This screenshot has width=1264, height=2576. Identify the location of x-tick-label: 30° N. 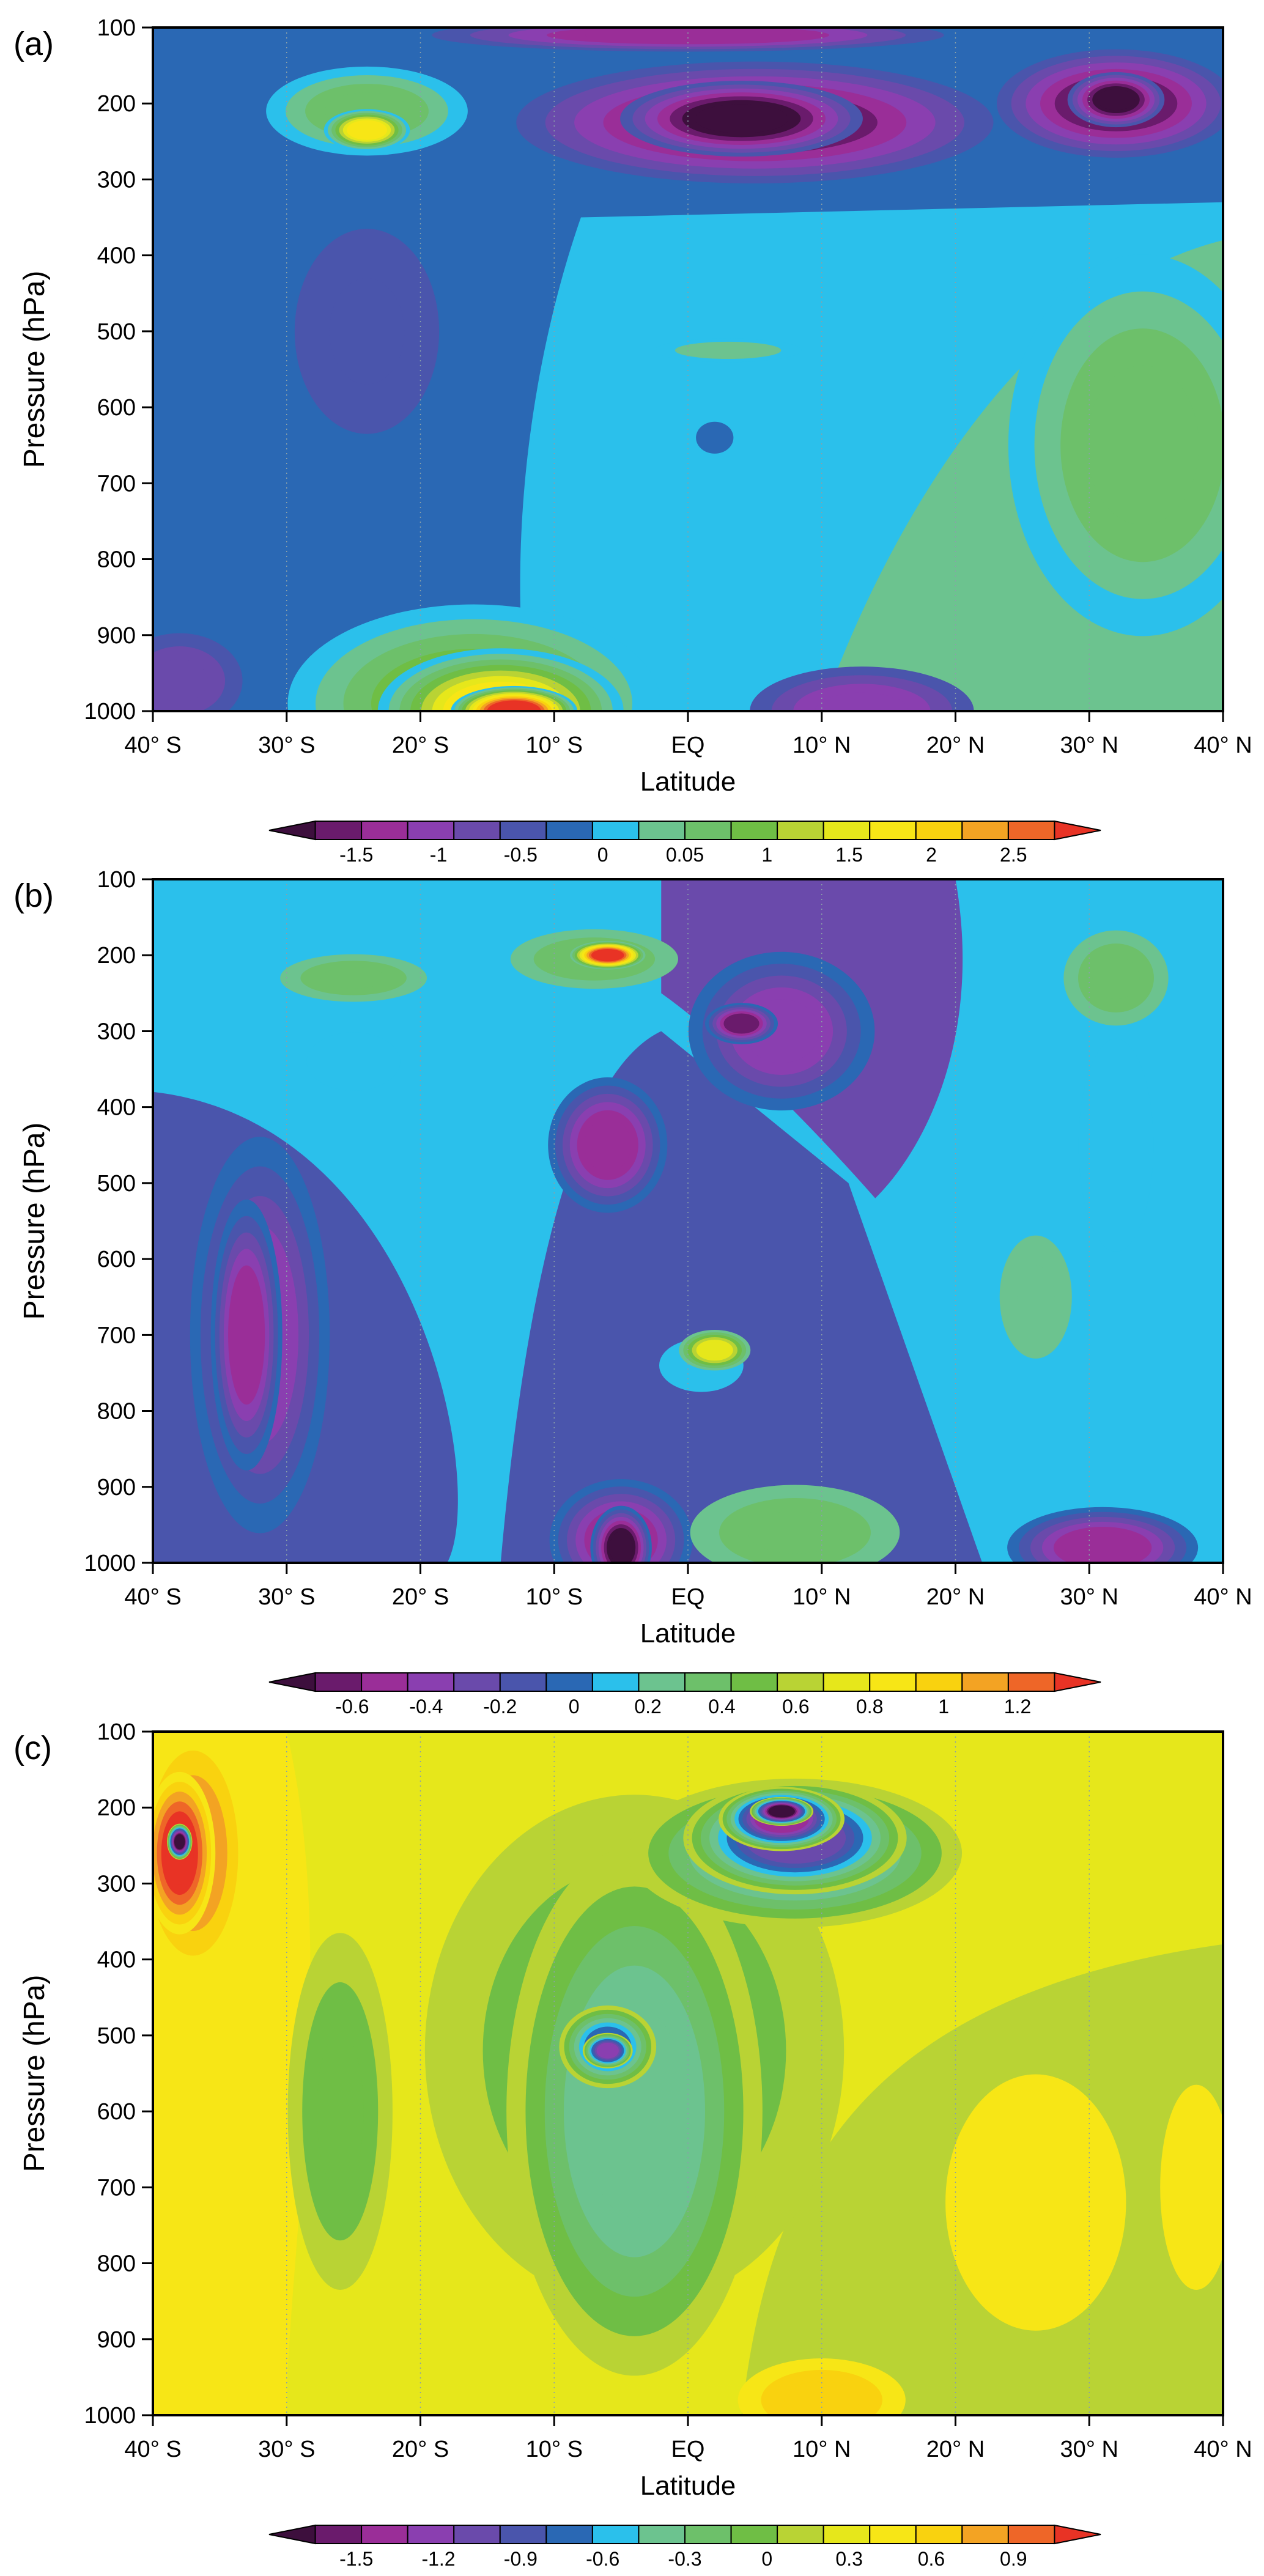
(1089, 746).